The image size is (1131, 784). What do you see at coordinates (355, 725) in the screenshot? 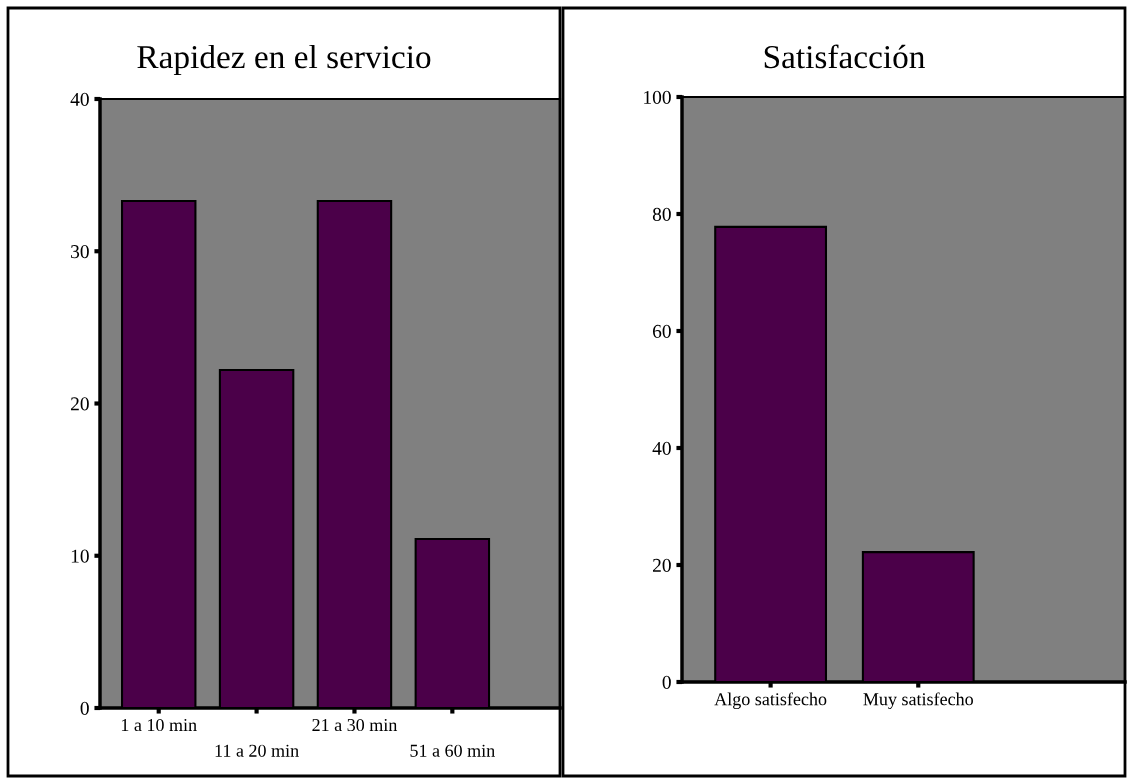
I see `x-tick-label: 21 a 30 min` at bounding box center [355, 725].